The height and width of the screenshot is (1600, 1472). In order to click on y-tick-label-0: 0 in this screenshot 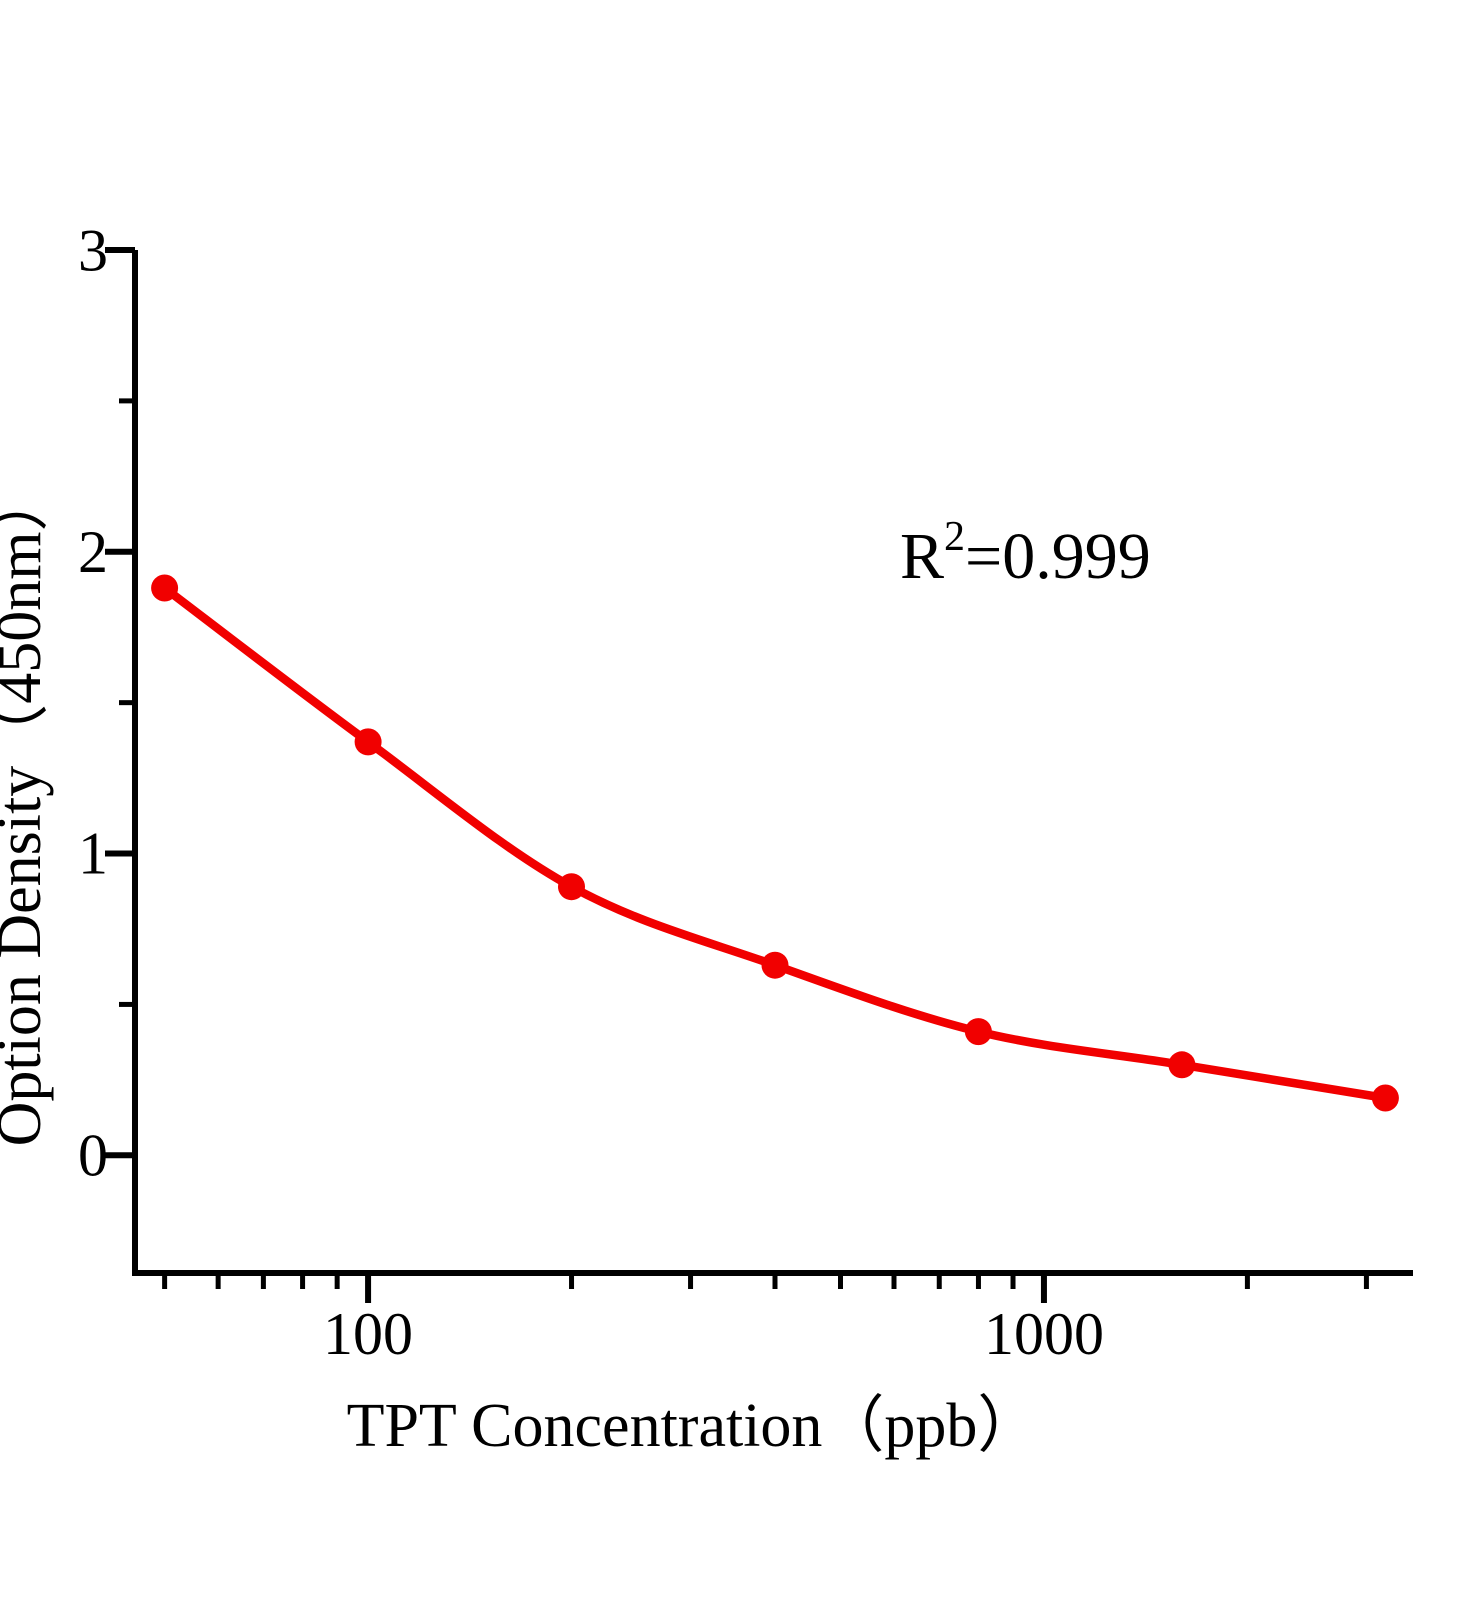, I will do `click(93, 1155)`.